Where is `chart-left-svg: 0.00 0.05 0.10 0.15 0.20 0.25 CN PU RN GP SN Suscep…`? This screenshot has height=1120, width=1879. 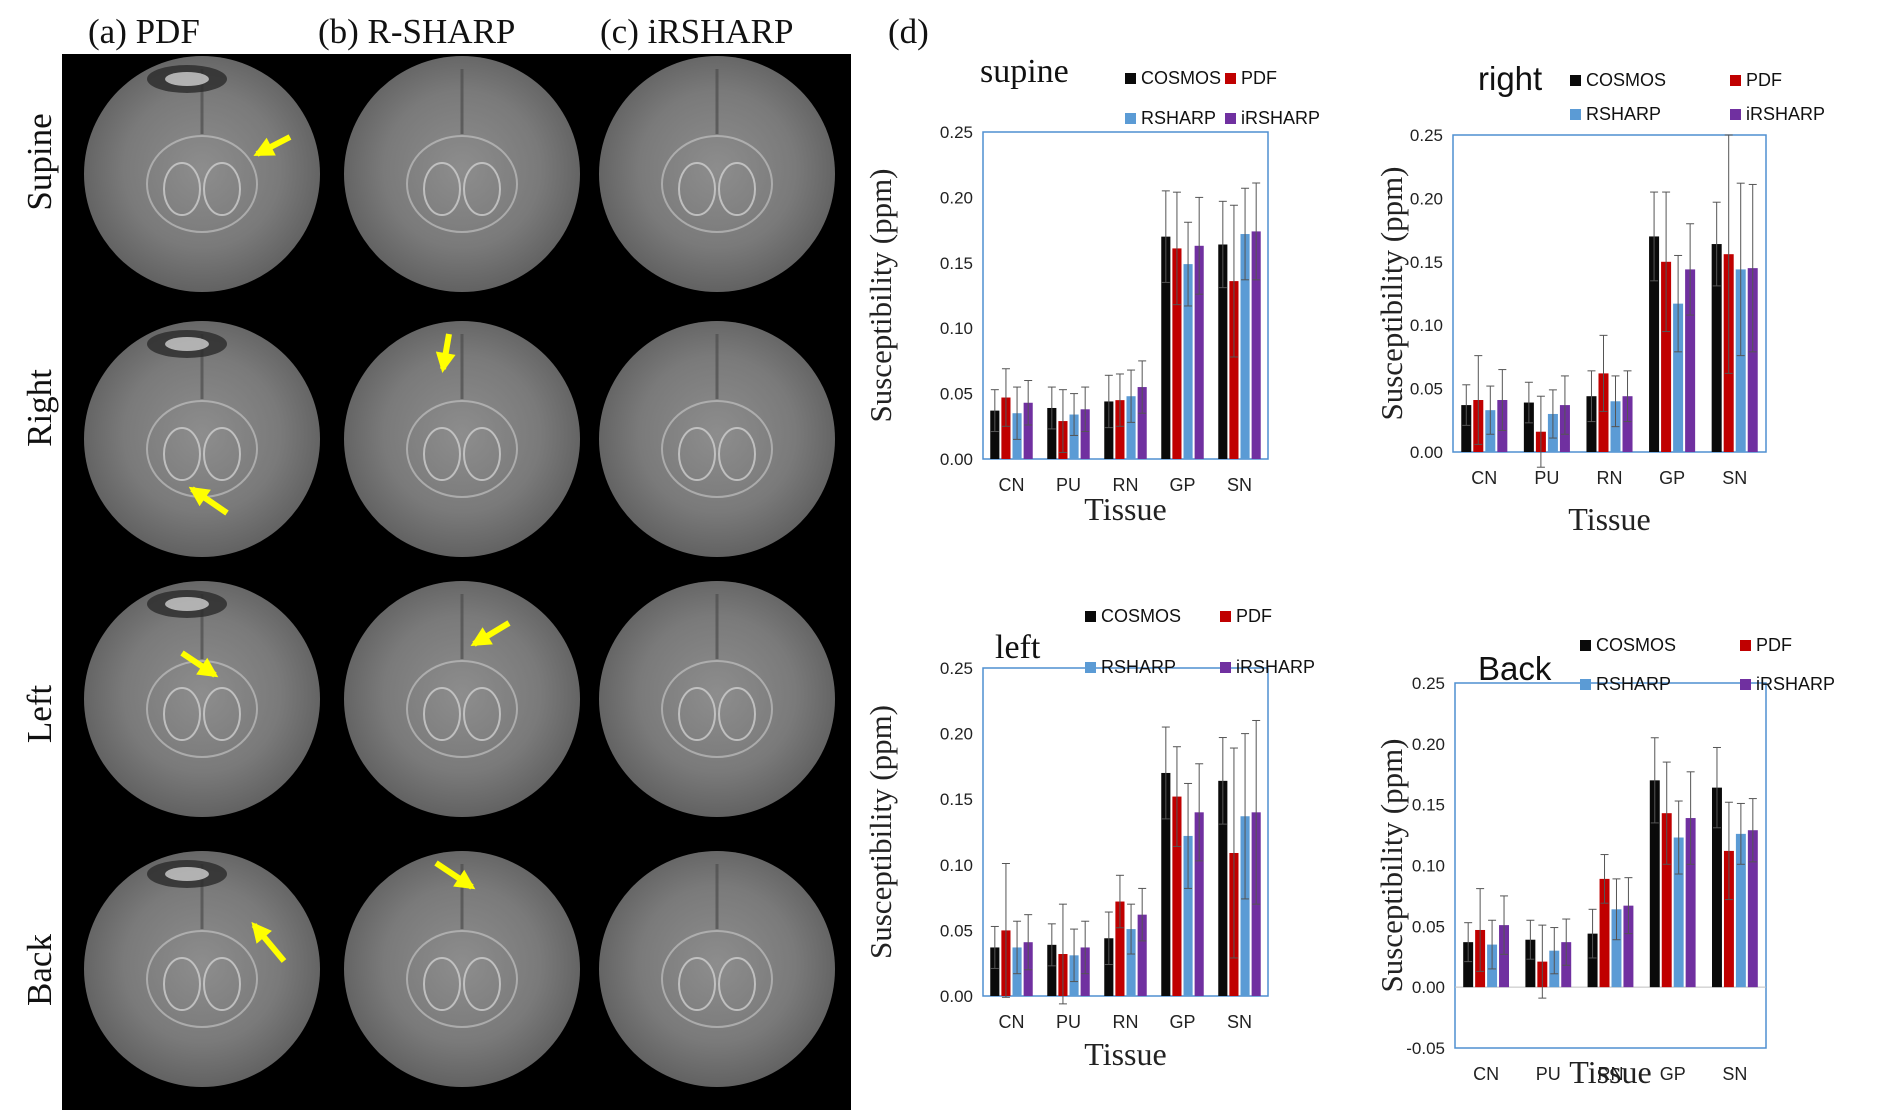
chart-left-svg: 0.00 0.05 0.10 0.15 0.20 0.25 CN PU RN GP SN Suscep… is located at coordinates (1089, 839).